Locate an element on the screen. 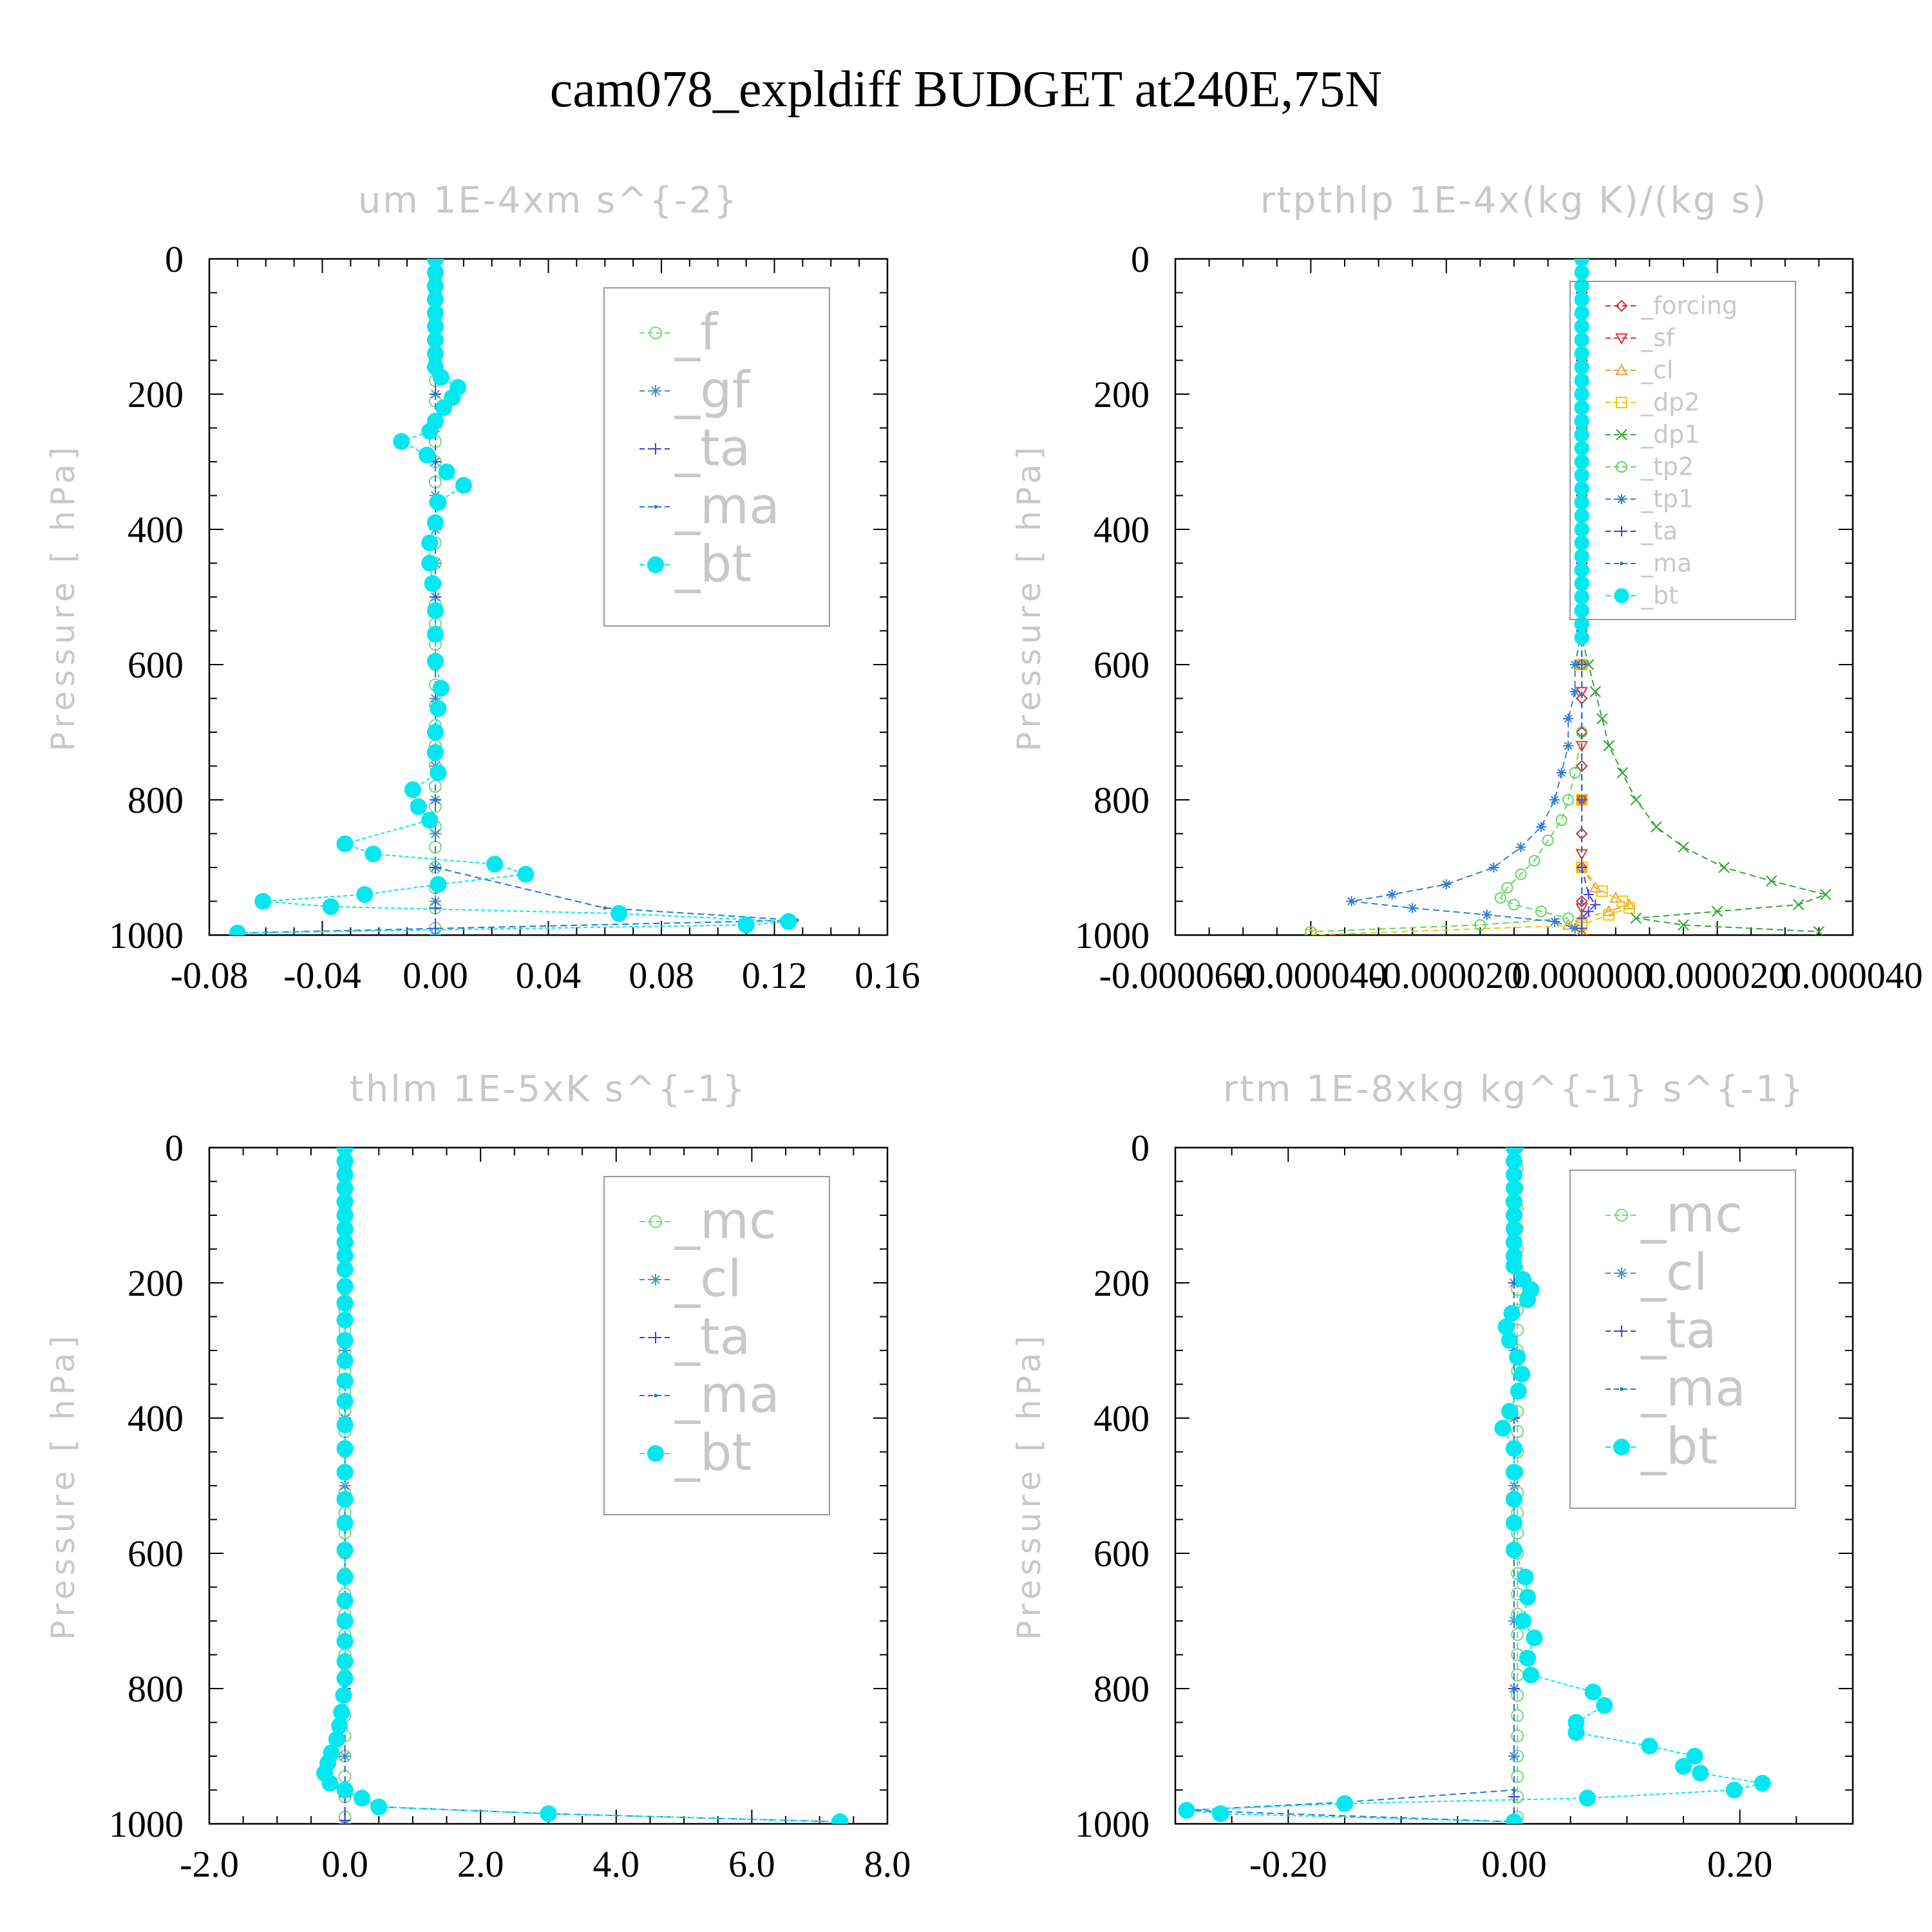 Image resolution: width=1932 pixels, height=1932 pixels. y-tick-label: 200 is located at coordinates (156, 1283).